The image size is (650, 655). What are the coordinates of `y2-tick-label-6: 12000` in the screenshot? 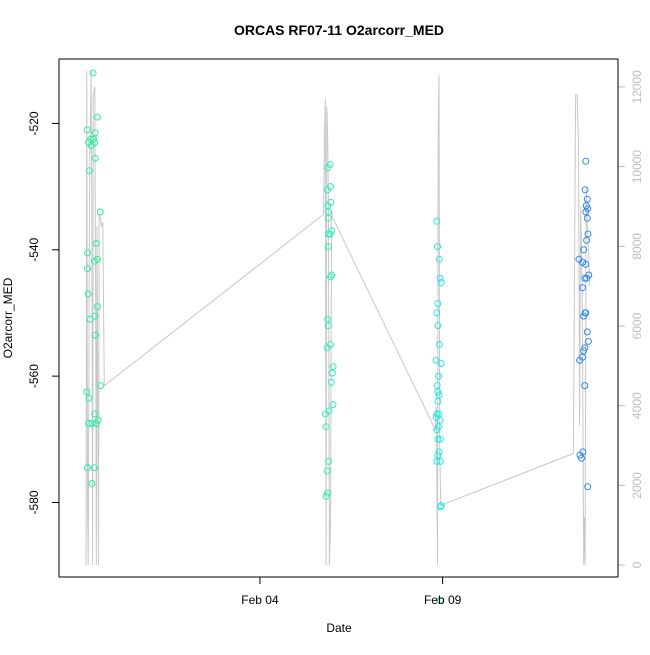 It's located at (637, 87).